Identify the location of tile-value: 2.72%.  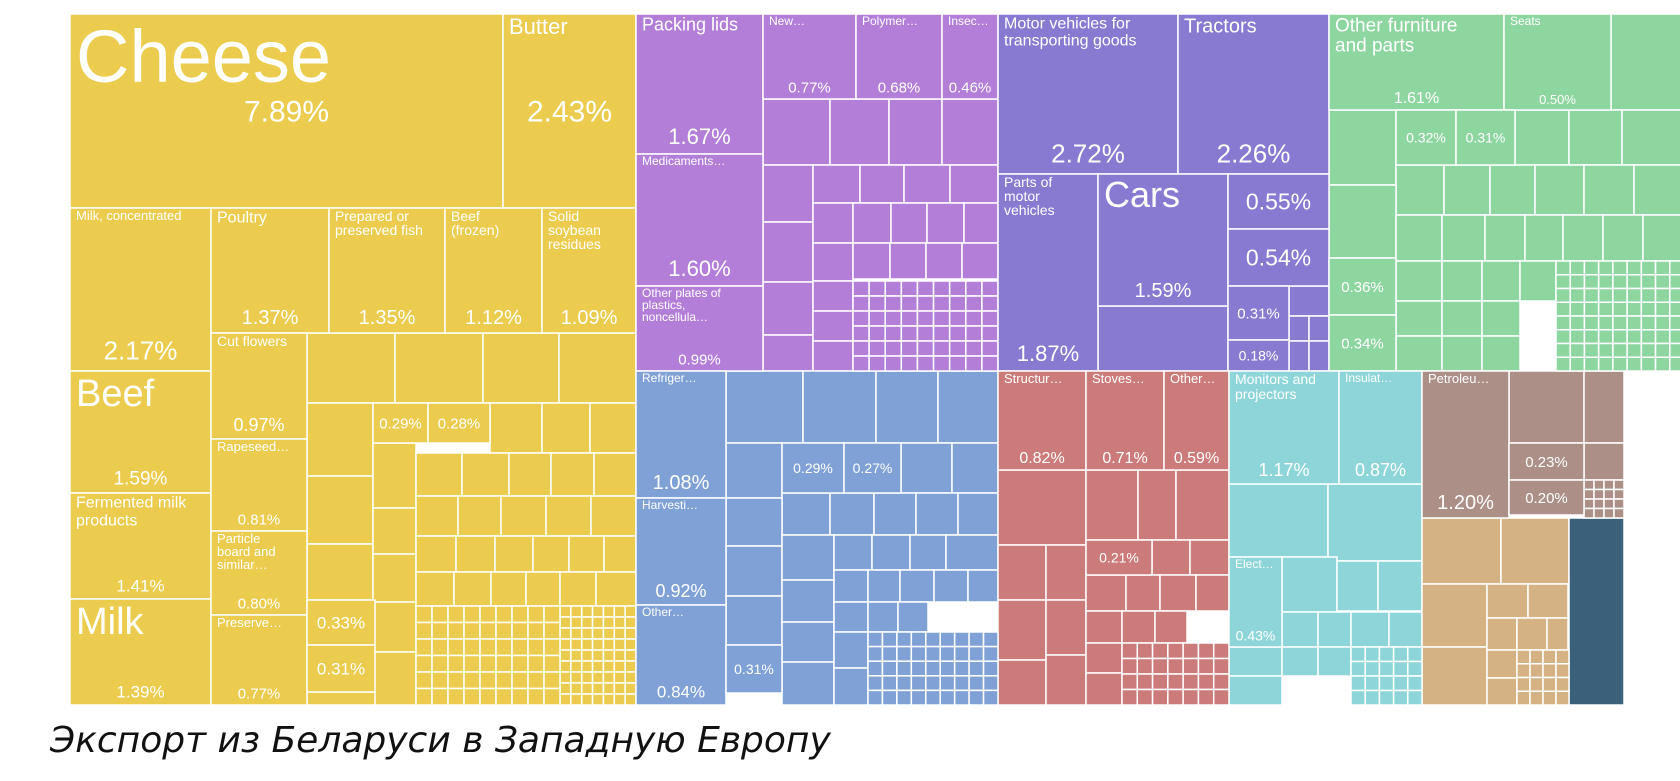
(1088, 153).